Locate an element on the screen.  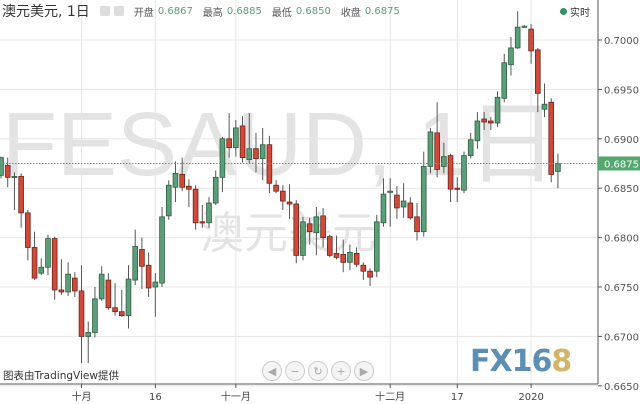
open-label: 开盘 is located at coordinates (143, 13).